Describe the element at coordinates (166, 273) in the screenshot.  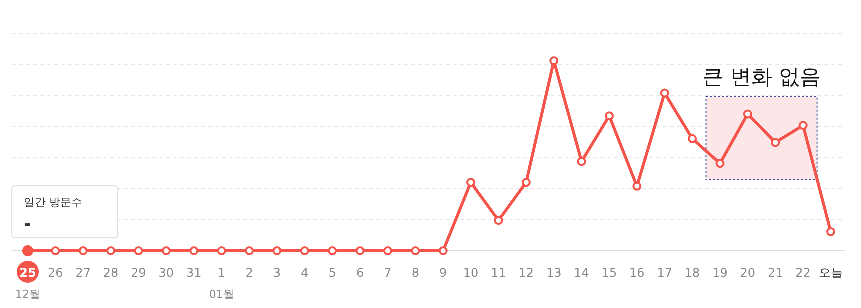
I see `x-tick-label: 30` at that location.